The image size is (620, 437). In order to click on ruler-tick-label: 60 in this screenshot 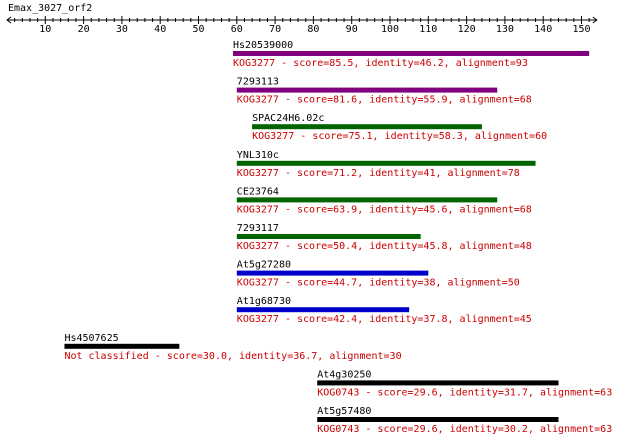, I will do `click(237, 29)`.